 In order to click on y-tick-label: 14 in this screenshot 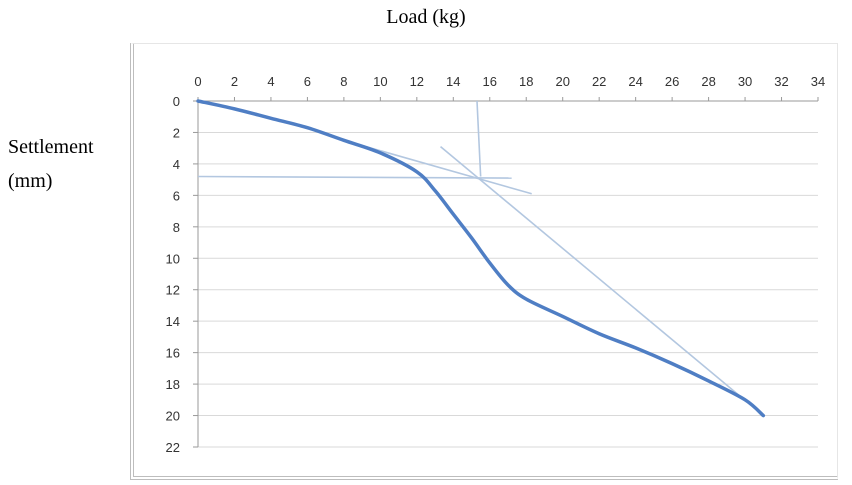, I will do `click(173, 321)`.